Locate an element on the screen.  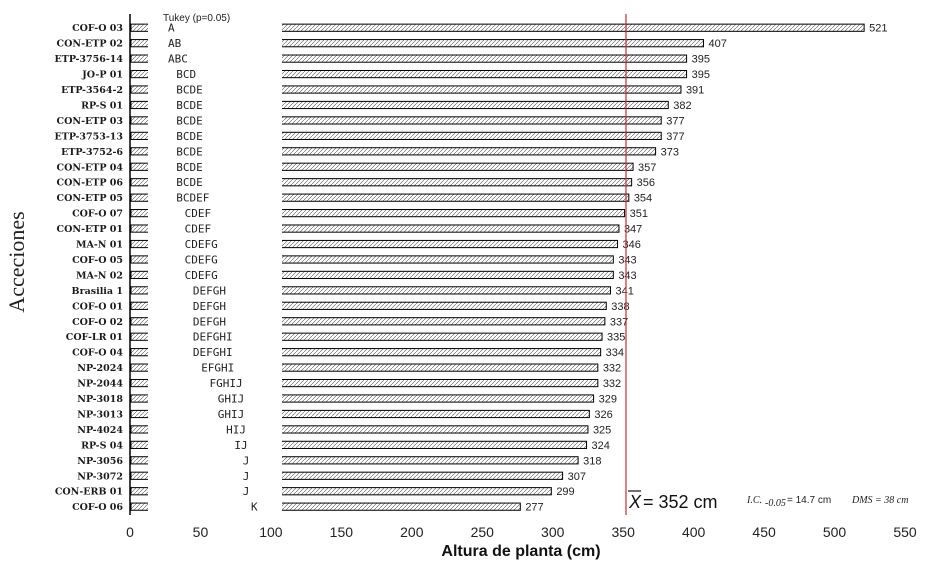
mean-symbol: X is located at coordinates (635, 502).